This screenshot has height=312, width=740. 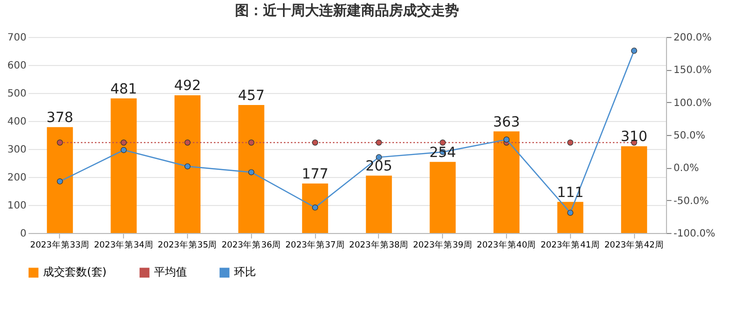 What do you see at coordinates (506, 122) in the screenshot?
I see `data-label: 363` at bounding box center [506, 122].